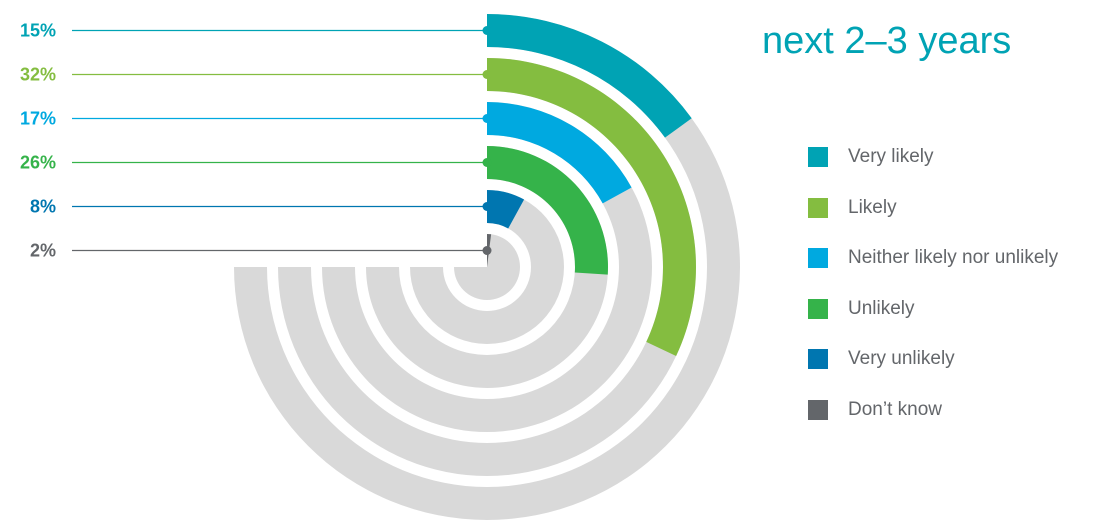 This screenshot has width=1107, height=526. Describe the element at coordinates (38, 119) in the screenshot. I see `percent-label: 17%` at that location.